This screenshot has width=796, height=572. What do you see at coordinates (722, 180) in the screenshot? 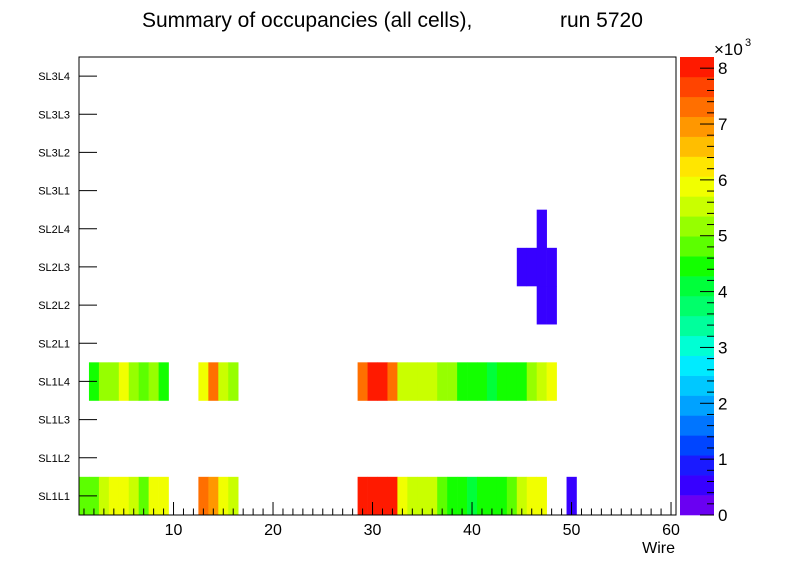
I see `color-scale-tick-label-6: 6` at bounding box center [722, 180].